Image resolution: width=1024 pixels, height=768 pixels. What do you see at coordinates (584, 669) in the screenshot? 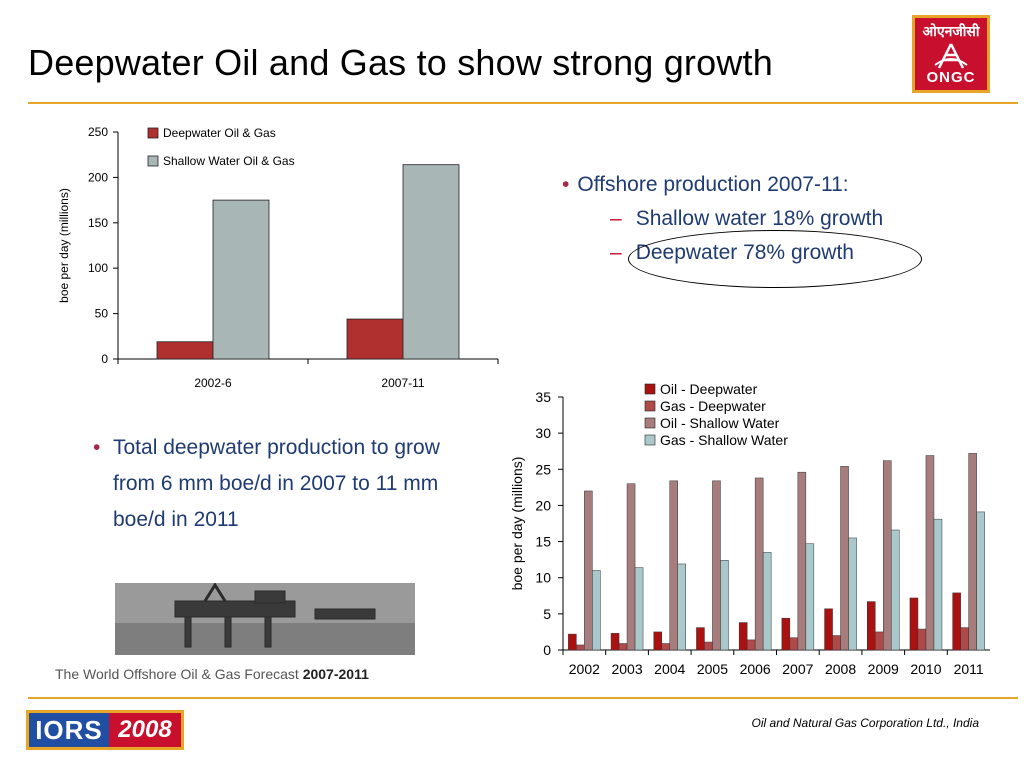
I see `x-tick-label: 2002` at bounding box center [584, 669].